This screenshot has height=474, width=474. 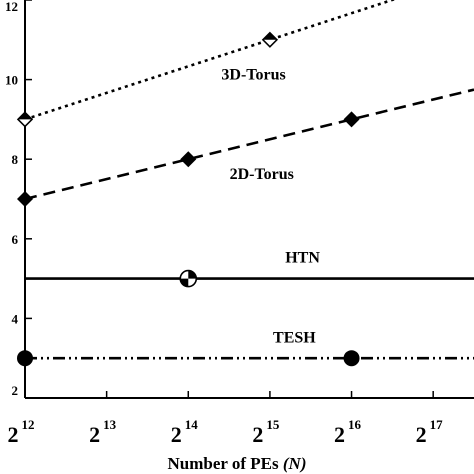 What do you see at coordinates (348, 432) in the screenshot?
I see `x-tick-label: 2 16` at bounding box center [348, 432].